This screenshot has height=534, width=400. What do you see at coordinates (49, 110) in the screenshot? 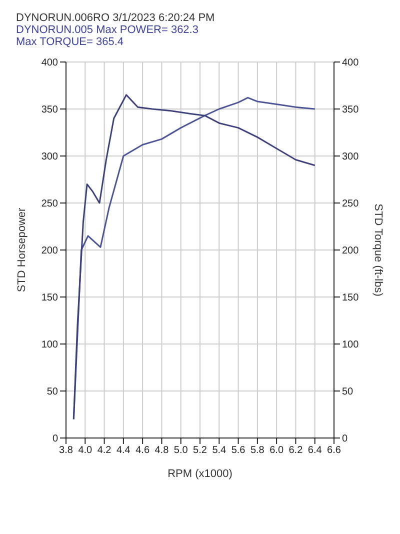
I see `y-tick-label: 350` at bounding box center [49, 110].